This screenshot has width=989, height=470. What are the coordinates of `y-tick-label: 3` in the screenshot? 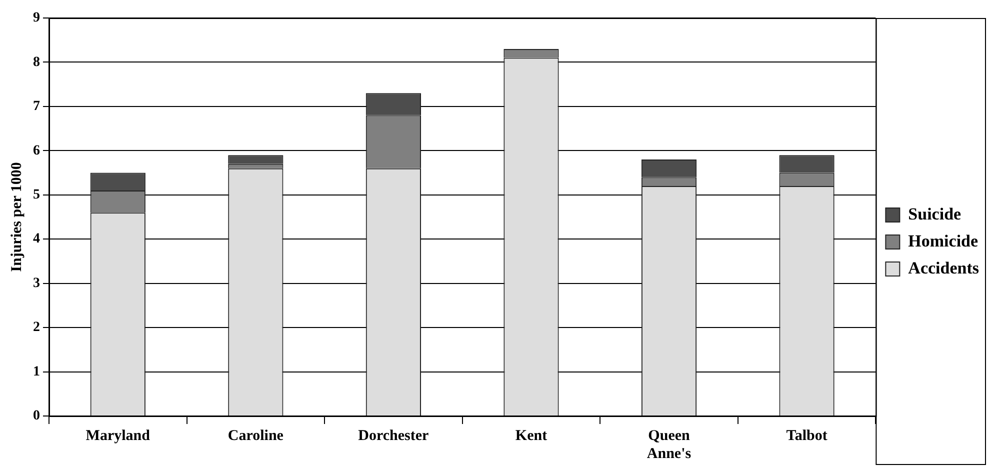 It's located at (36, 283).